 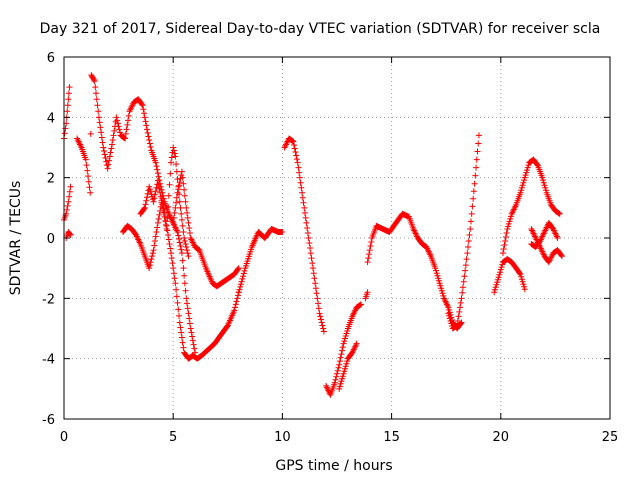 What do you see at coordinates (69, 233) in the screenshot?
I see `data-point-sat-c` at bounding box center [69, 233].